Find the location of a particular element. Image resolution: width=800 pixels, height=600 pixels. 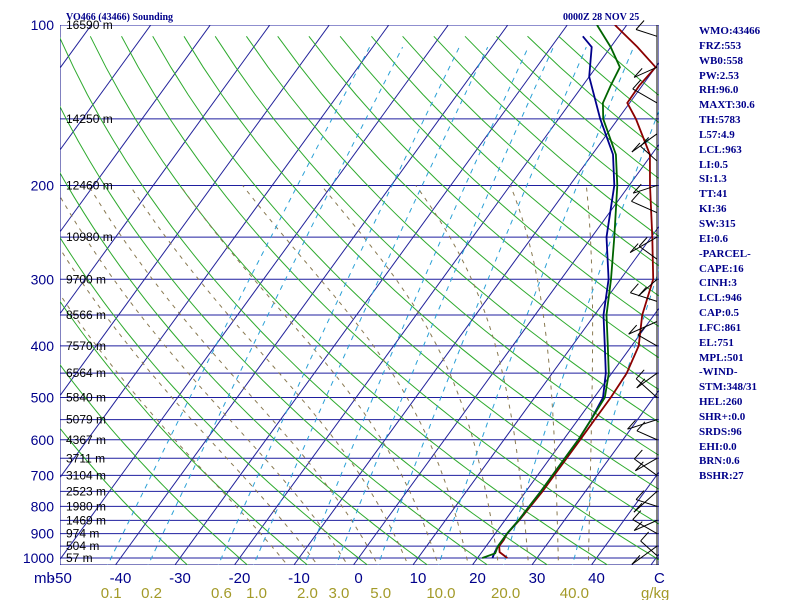

temperature-tick-label: 30 is located at coordinates (537, 578).